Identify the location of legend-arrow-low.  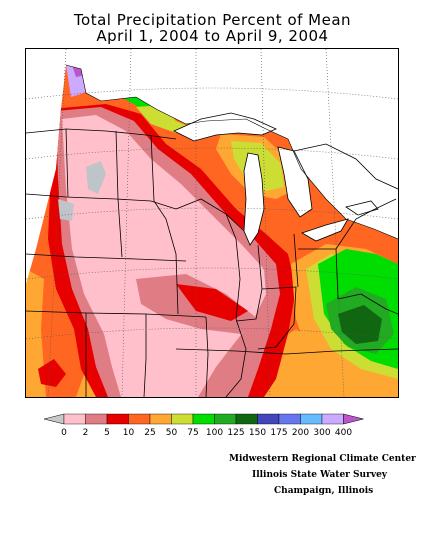
(54, 419).